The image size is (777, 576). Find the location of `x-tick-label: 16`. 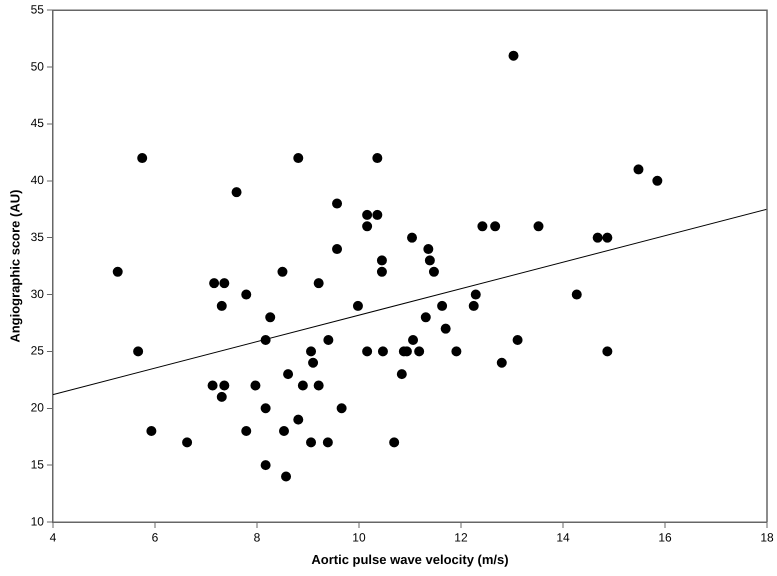

x-tick-label: 16 is located at coordinates (665, 537).